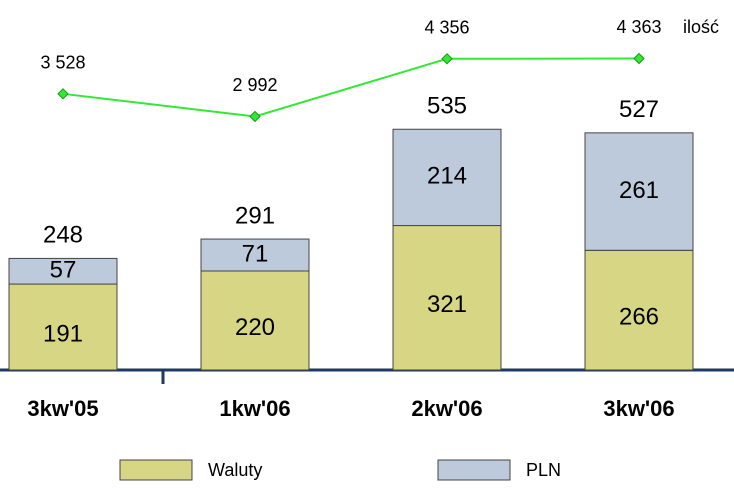 Image resolution: width=734 pixels, height=492 pixels. Describe the element at coordinates (639, 109) in the screenshot. I see `total-label: 527` at that location.